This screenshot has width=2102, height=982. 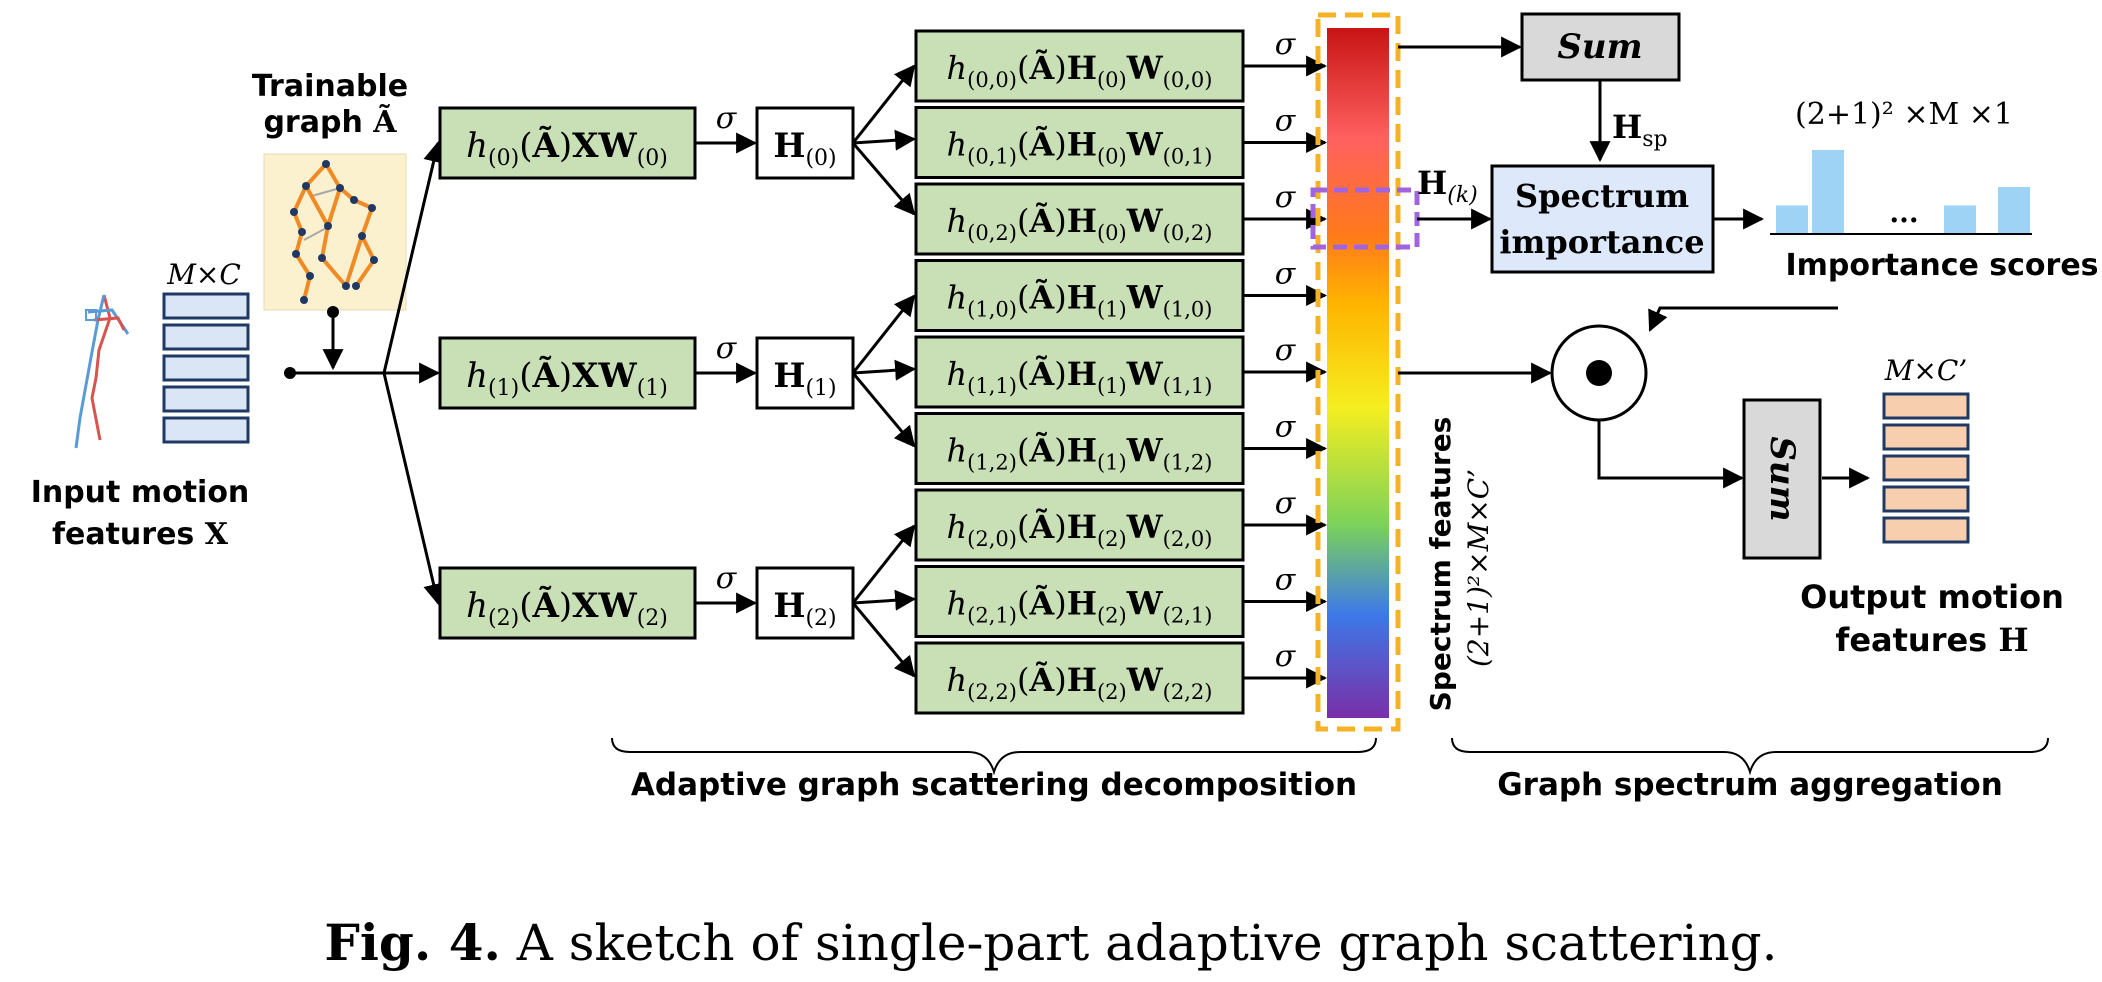 I want to click on decomposition-brace, so click(x=994, y=756).